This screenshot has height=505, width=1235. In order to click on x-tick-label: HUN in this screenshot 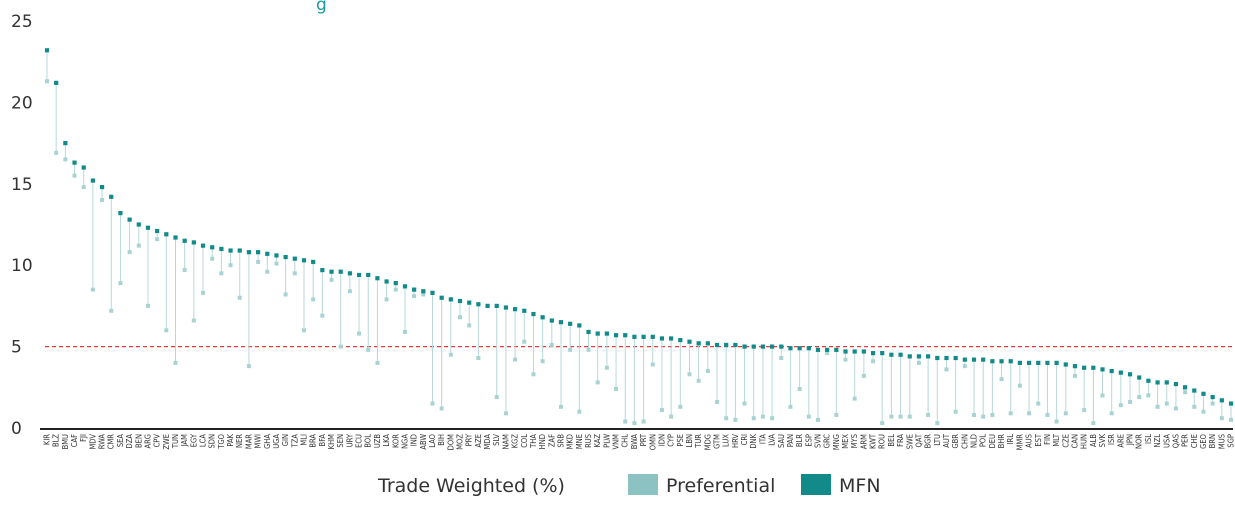, I will do `click(1084, 441)`.